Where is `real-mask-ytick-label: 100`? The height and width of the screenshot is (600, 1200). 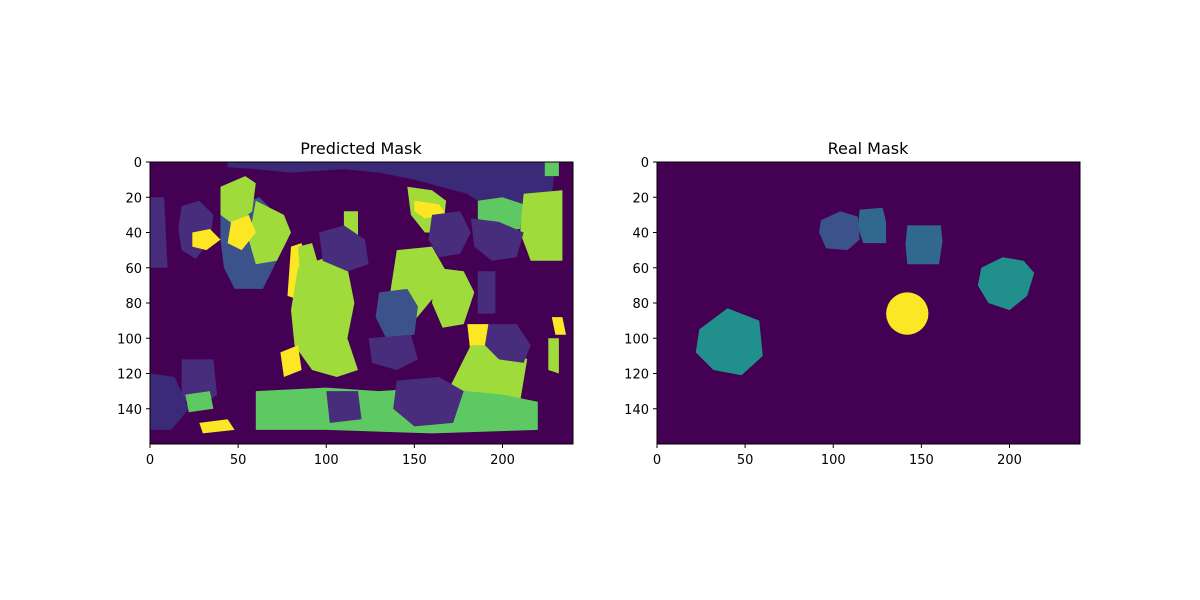 real-mask-ytick-label: 100 is located at coordinates (636, 339).